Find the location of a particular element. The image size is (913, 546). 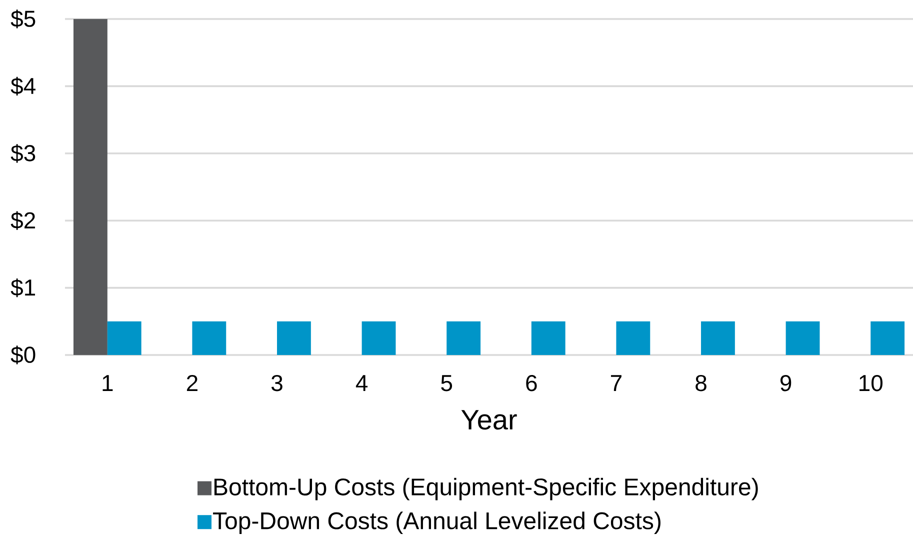

y-tick-label: $1 is located at coordinates (23, 288).